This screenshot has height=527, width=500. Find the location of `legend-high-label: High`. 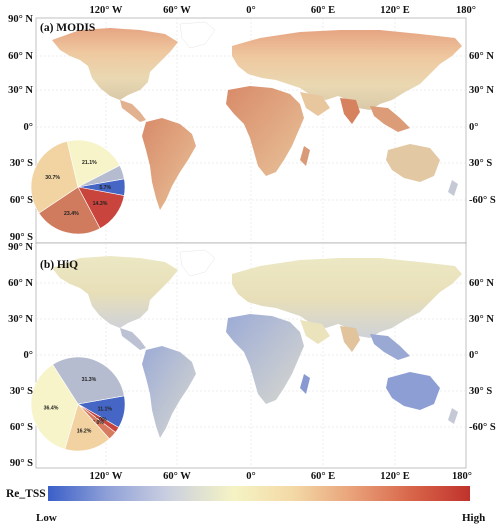

legend-high-label: High is located at coordinates (473, 518).